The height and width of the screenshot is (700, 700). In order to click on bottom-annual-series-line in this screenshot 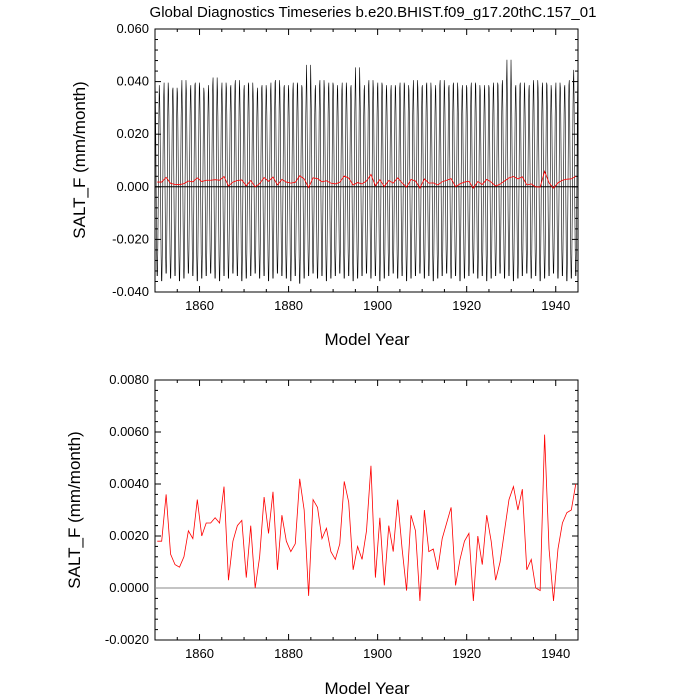, I will do `click(367, 518)`.